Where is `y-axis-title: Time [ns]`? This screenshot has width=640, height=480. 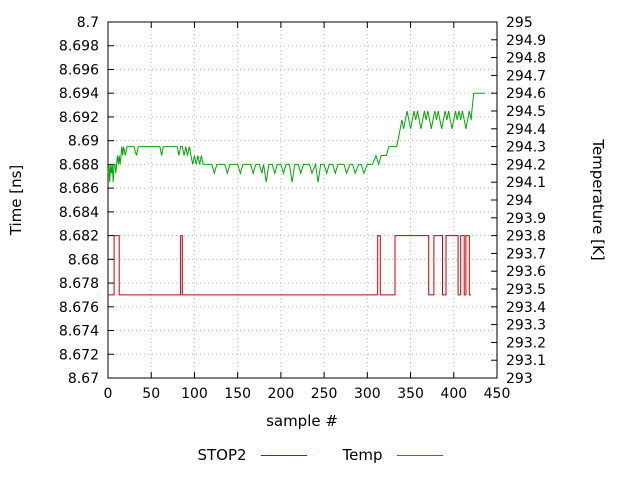 y-axis-title: Time [ns] is located at coordinates (16, 200).